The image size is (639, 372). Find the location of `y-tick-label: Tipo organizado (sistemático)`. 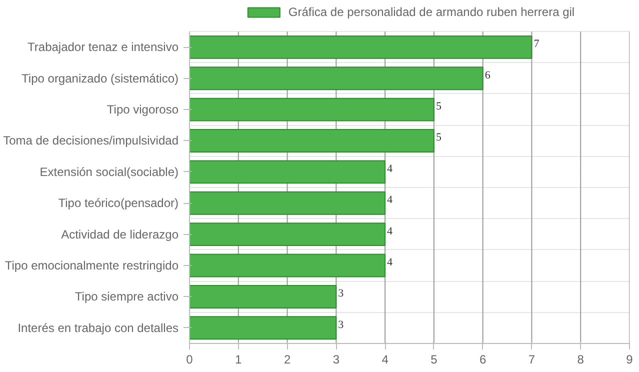

y-tick-label: Tipo organizado (sistemático) is located at coordinates (100, 78).